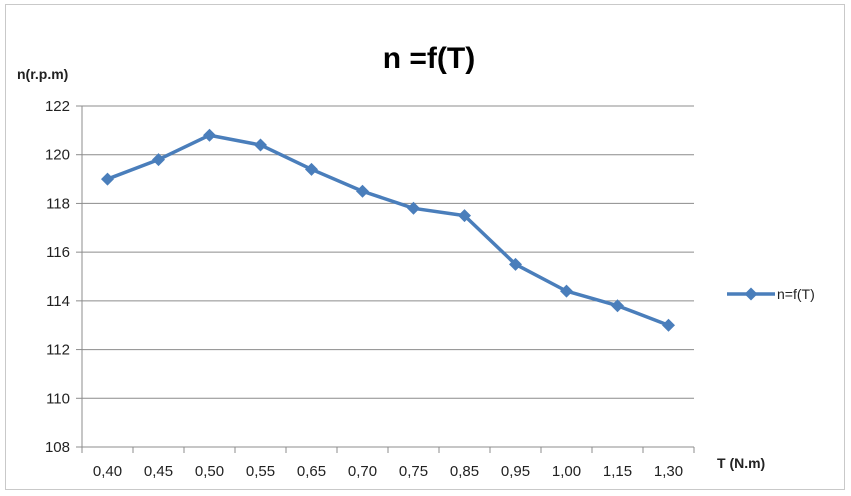 The width and height of the screenshot is (851, 496). I want to click on y-tick-labels: 108 110 112 114 116 118 120 122, so click(57, 277).